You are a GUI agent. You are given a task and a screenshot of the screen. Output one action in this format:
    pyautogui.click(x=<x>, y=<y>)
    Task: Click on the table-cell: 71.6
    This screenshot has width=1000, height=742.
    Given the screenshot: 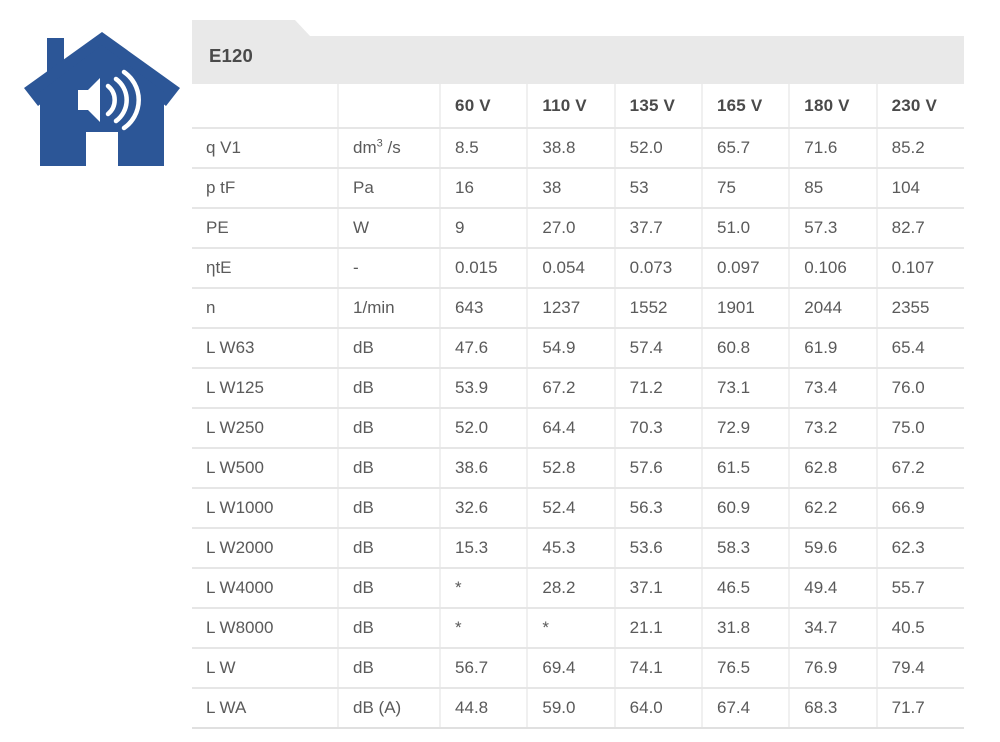 What is the action you would take?
    pyautogui.click(x=833, y=148)
    